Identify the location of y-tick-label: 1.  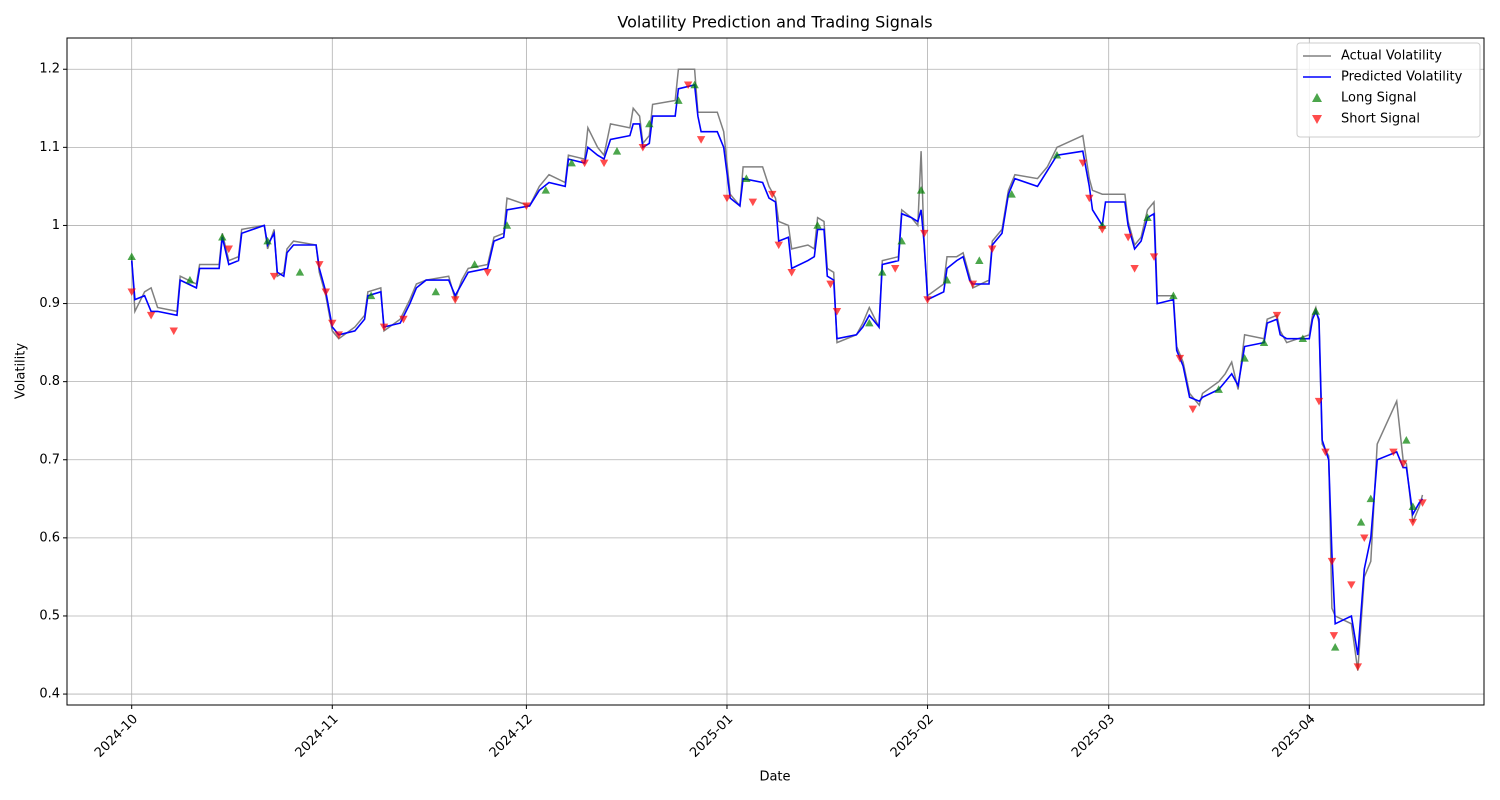
(56, 225).